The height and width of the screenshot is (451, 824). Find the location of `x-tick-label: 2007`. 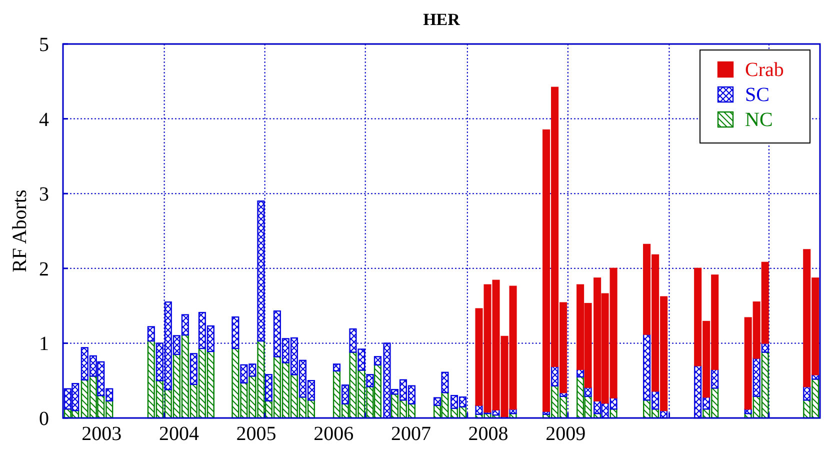

x-tick-label: 2007 is located at coordinates (410, 434).